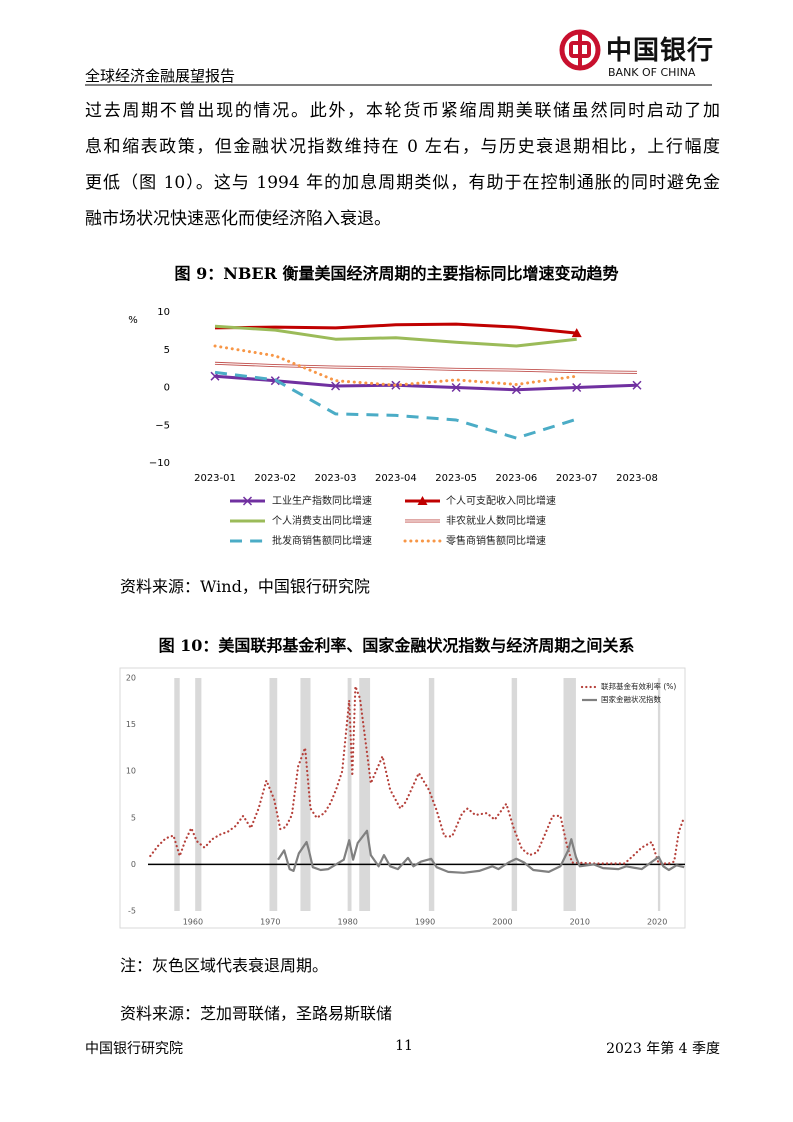  I want to click on x-tick-label: 2023-05, so click(456, 478).